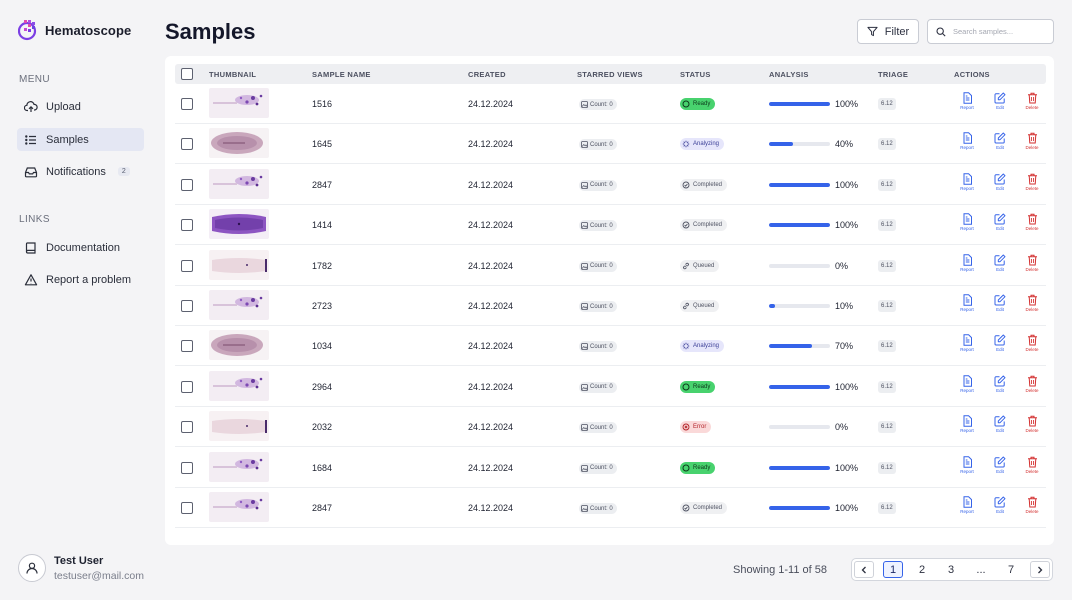 The height and width of the screenshot is (600, 1072). Describe the element at coordinates (187, 74) in the screenshot. I see `select-all-checkbox` at that location.